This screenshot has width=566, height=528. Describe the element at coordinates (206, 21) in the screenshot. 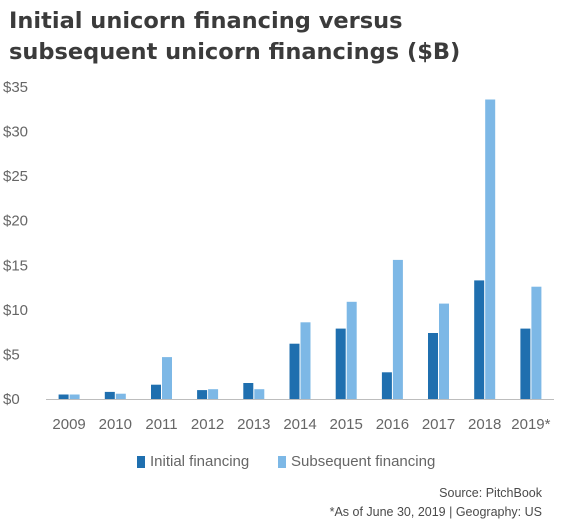

I see `chart-title-line-1: Initial unicorn financing versus` at that location.